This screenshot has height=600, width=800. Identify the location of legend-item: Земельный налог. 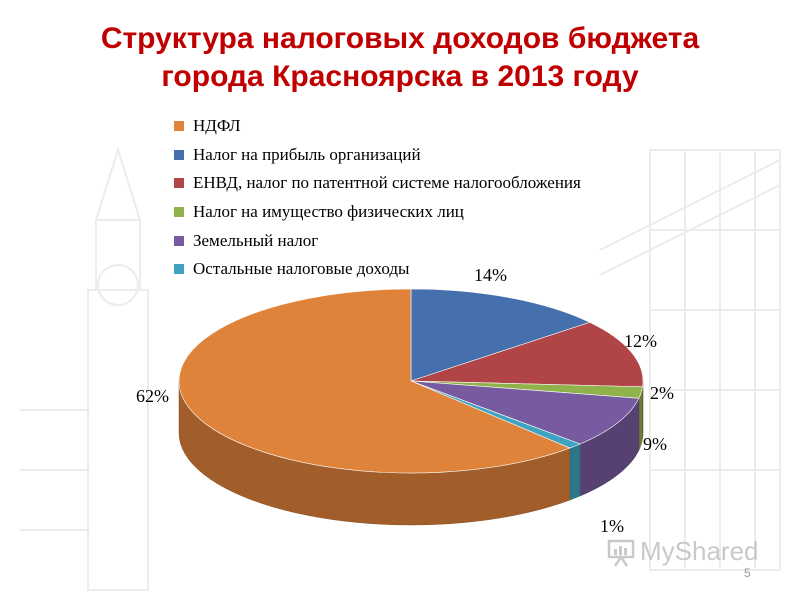
(377, 240).